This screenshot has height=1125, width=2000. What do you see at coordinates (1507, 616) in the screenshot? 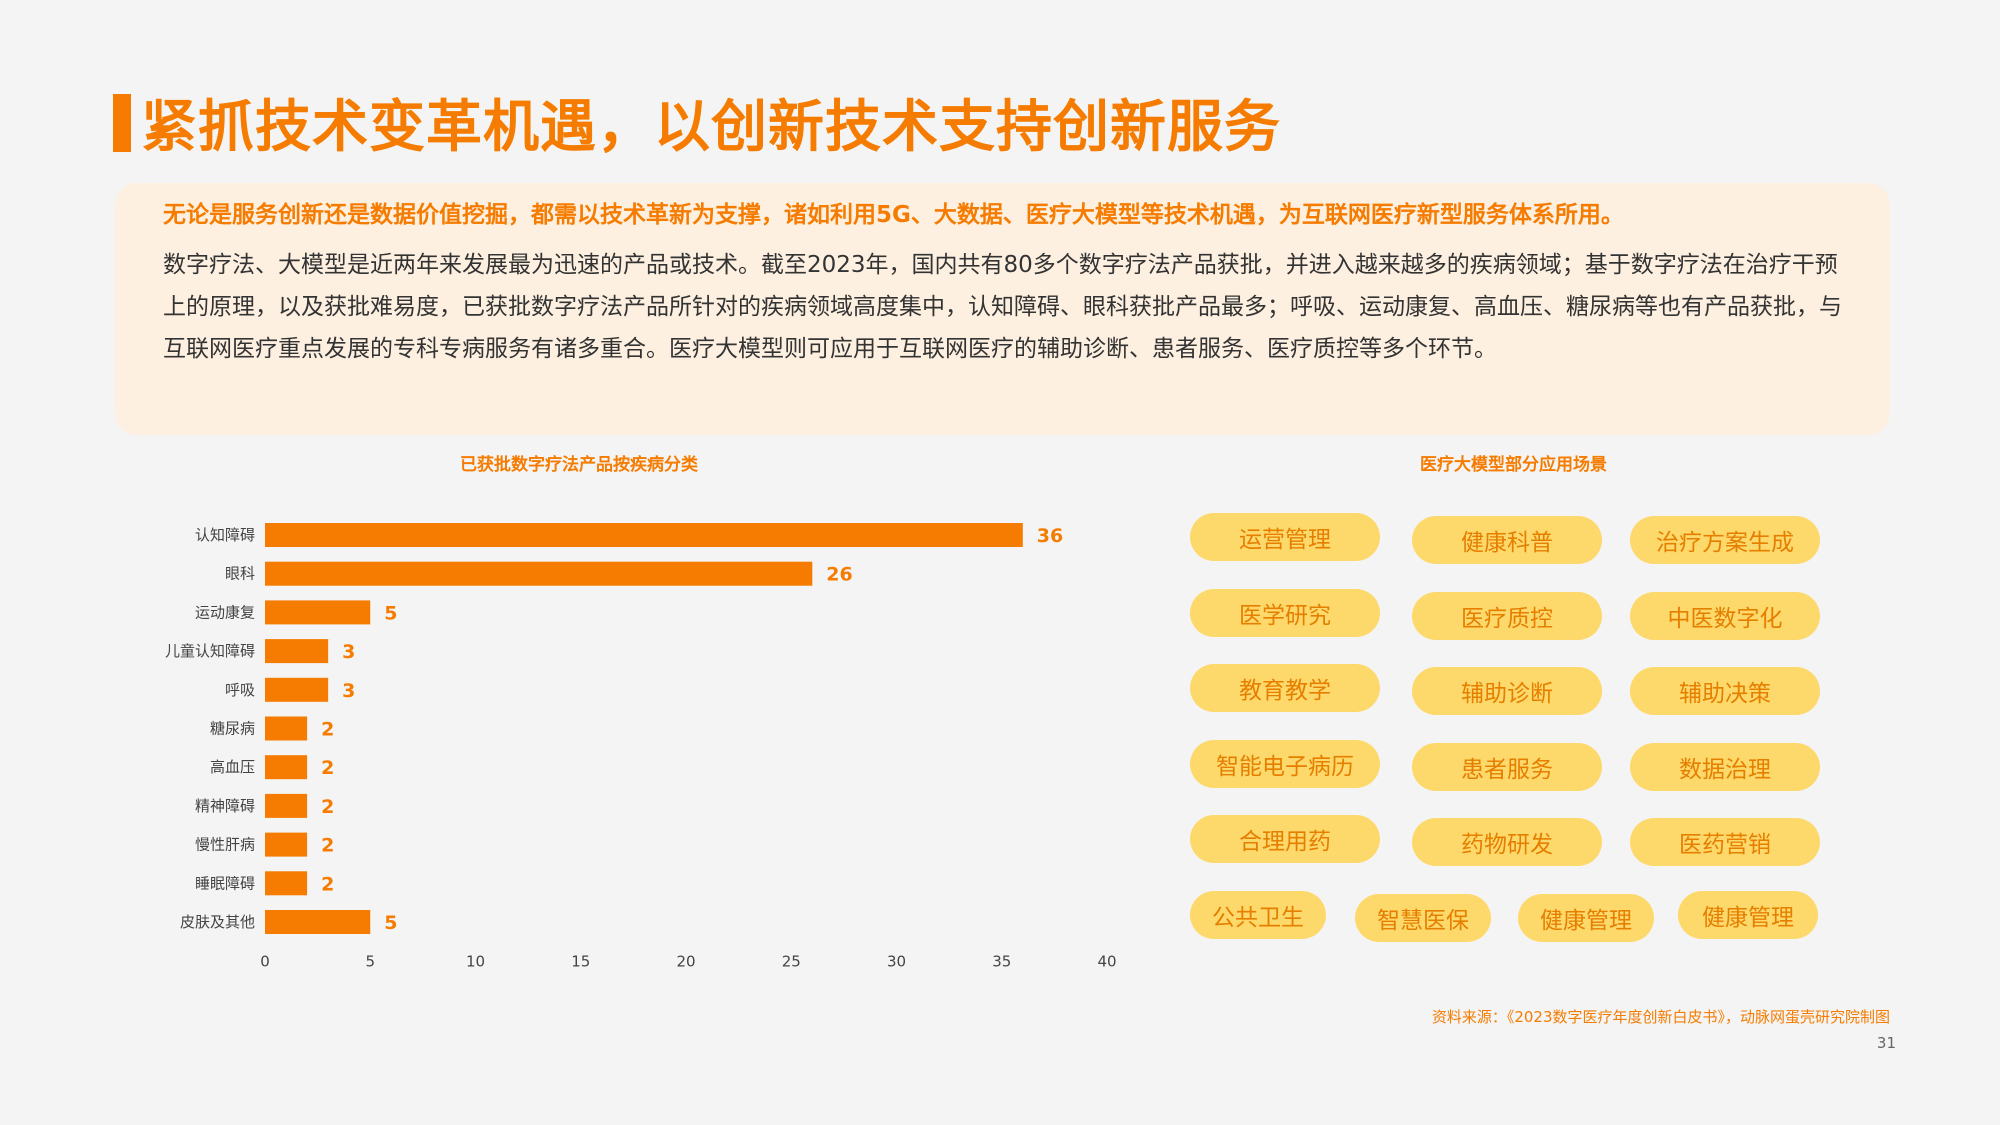
I see `scene-pill: 医疗质控` at bounding box center [1507, 616].